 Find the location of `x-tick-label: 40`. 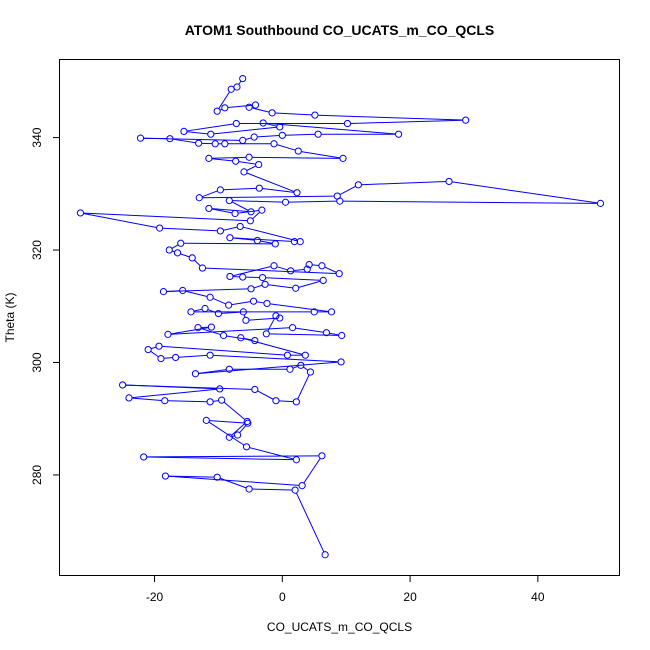

x-tick-label: 40 is located at coordinates (538, 597).